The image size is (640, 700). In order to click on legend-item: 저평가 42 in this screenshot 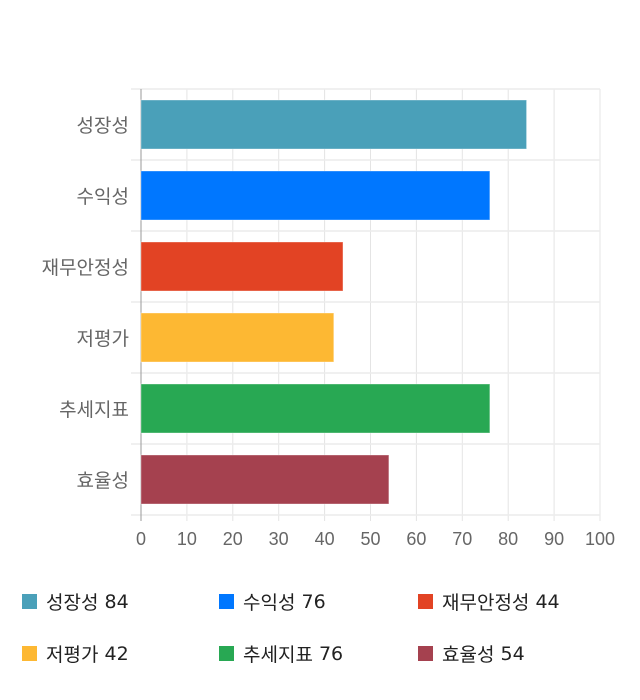, I will do `click(75, 653)`.